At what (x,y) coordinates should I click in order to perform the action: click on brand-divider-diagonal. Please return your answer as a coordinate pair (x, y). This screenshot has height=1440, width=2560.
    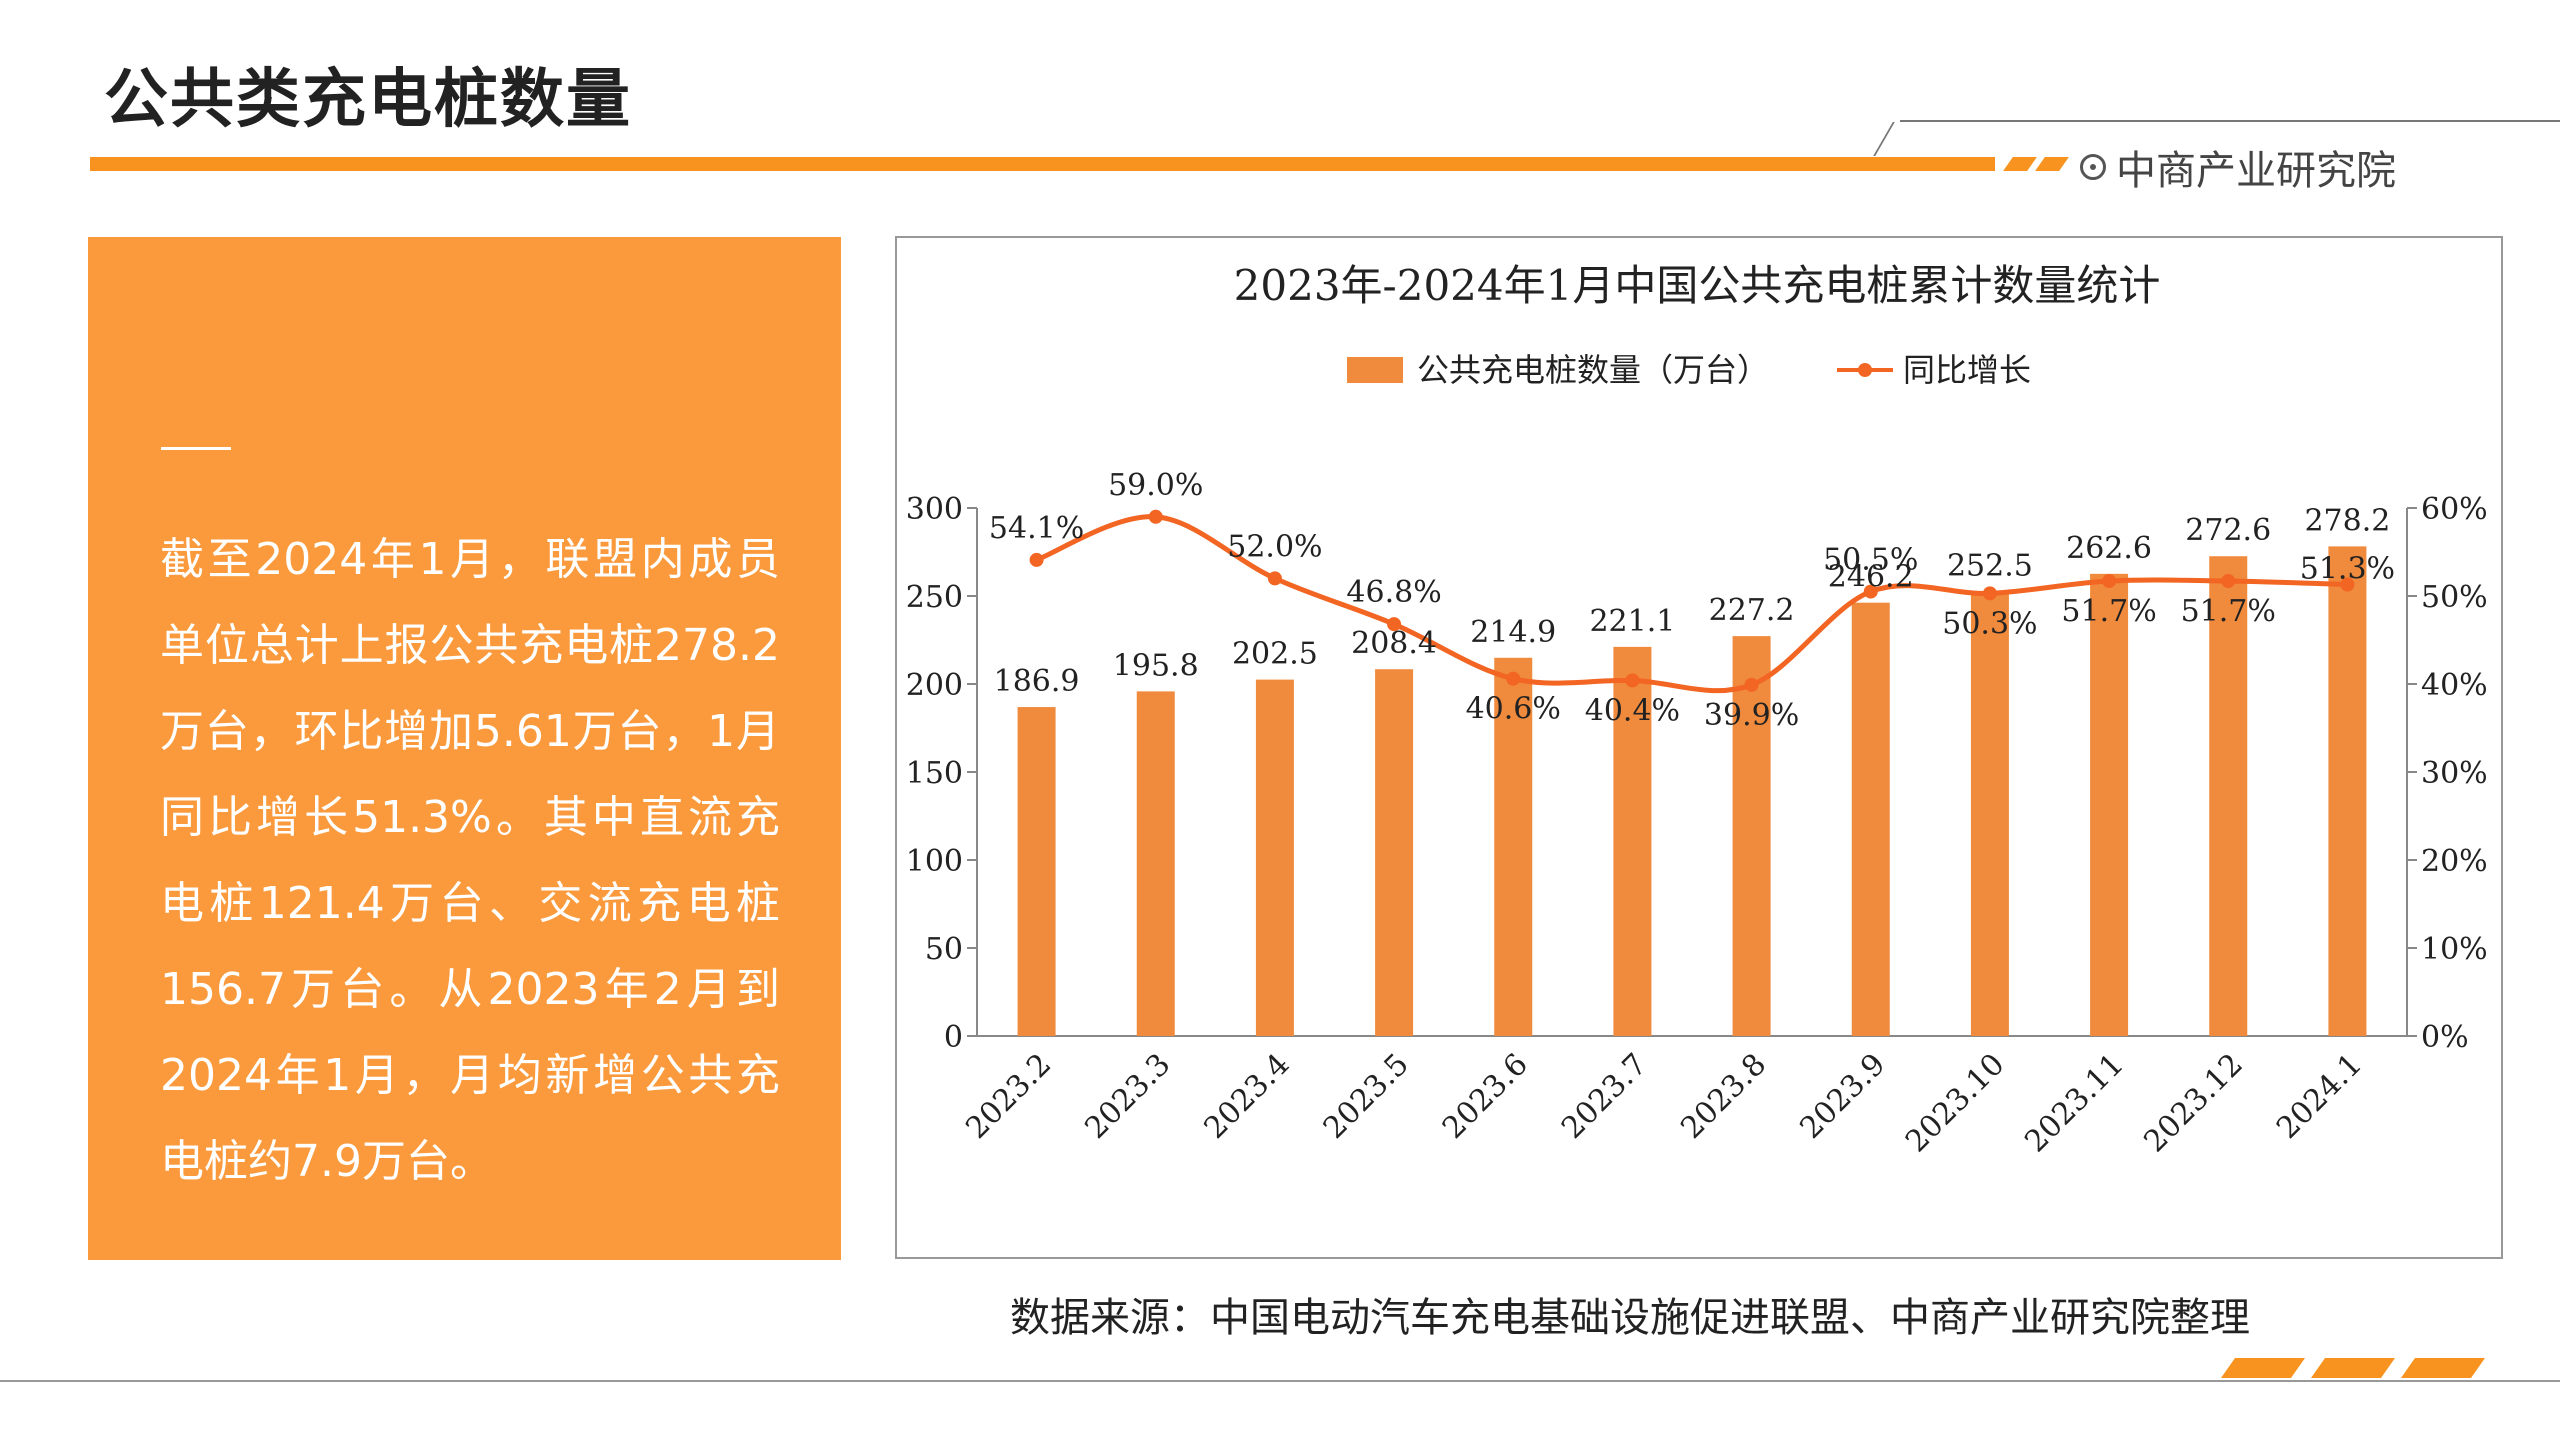
    Looking at the image, I should click on (1884, 139).